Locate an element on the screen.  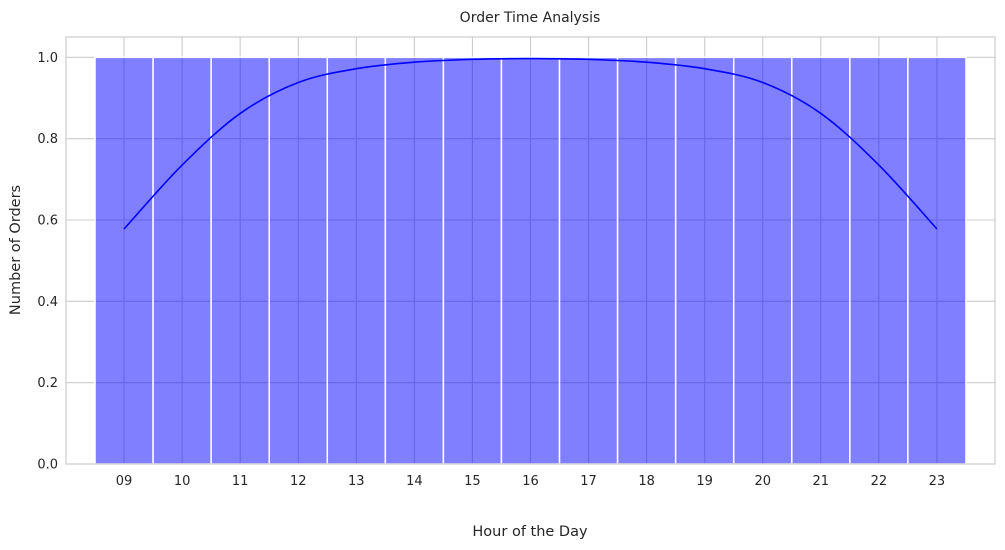
y-tick-label: 0.8 is located at coordinates (47, 139).